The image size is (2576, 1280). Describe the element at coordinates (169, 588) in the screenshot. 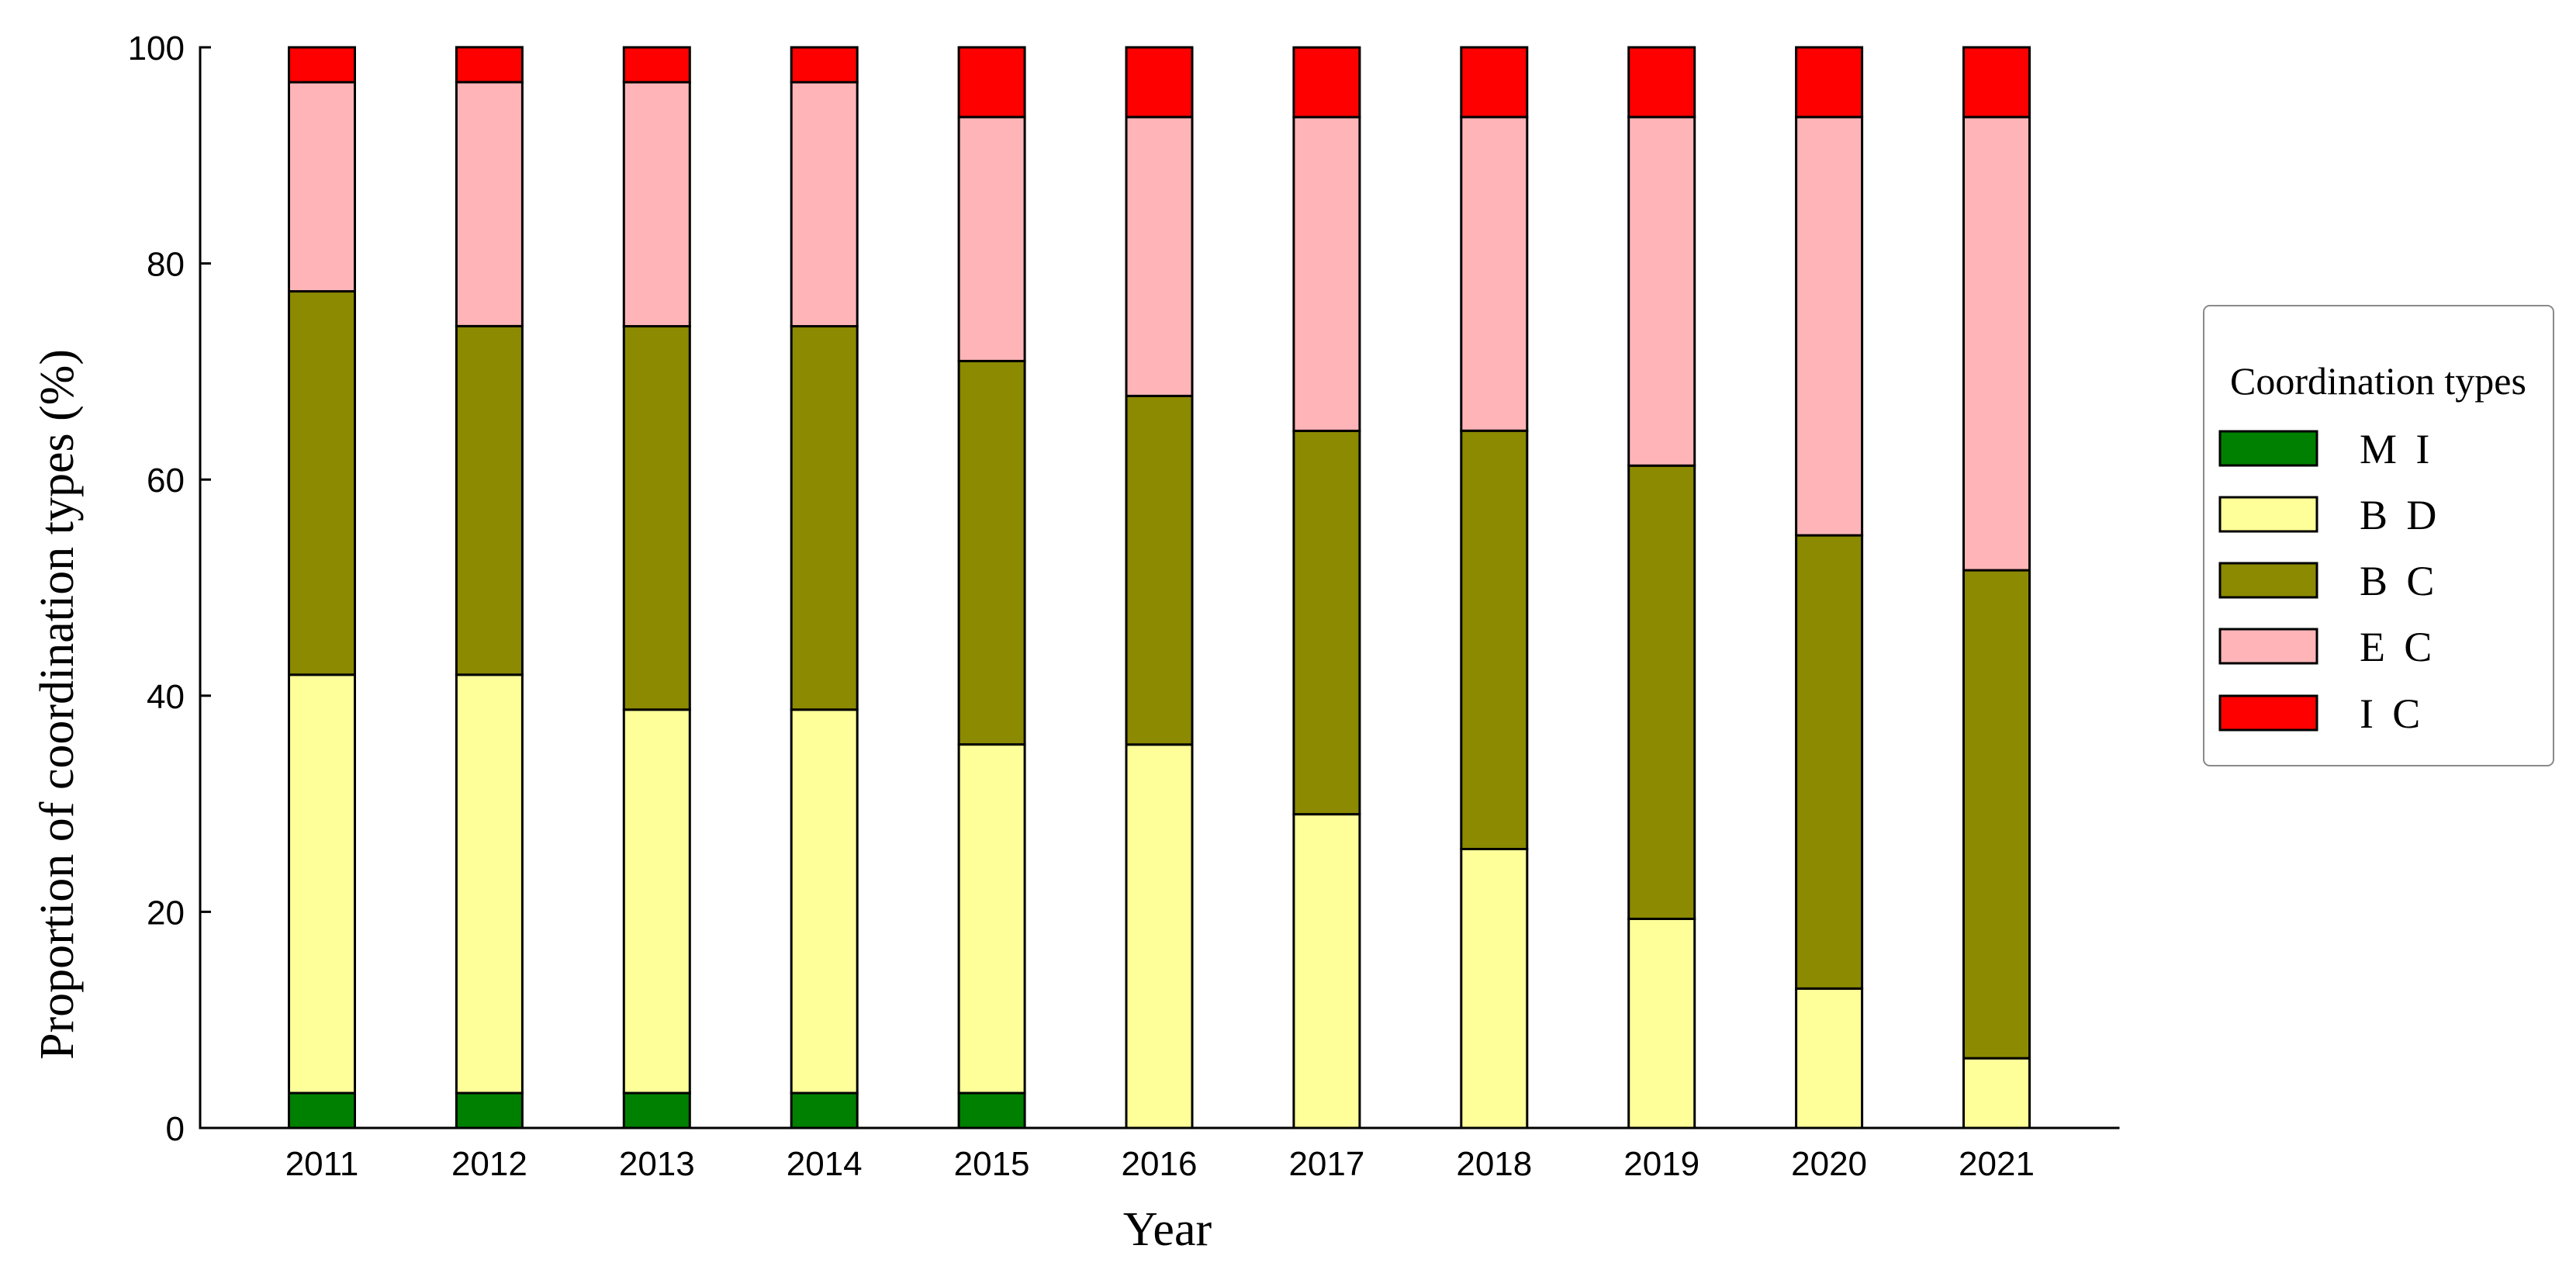

I see `y-ticks-group: 0 20 40 60 80 100` at that location.